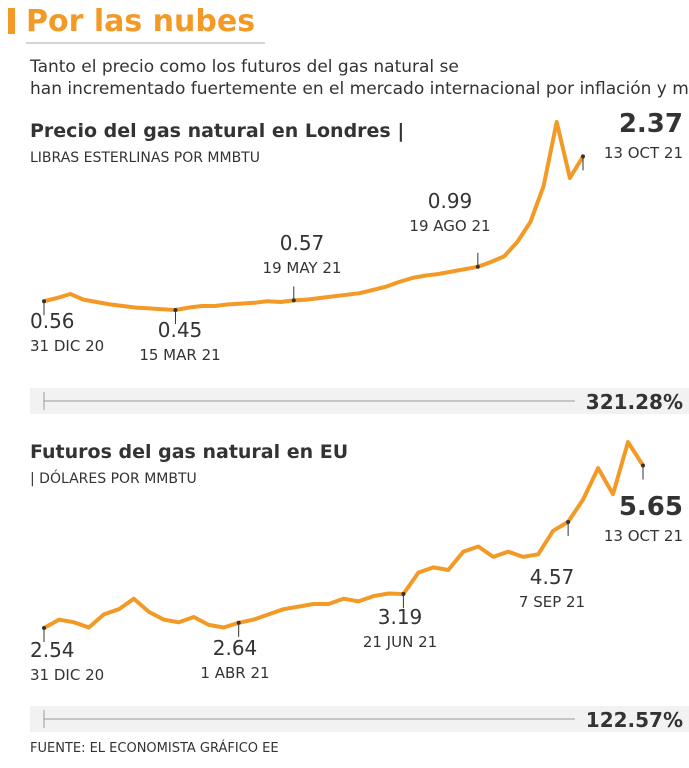  What do you see at coordinates (179, 355) in the screenshot?
I see `date-label: 15 MAR 21` at bounding box center [179, 355].